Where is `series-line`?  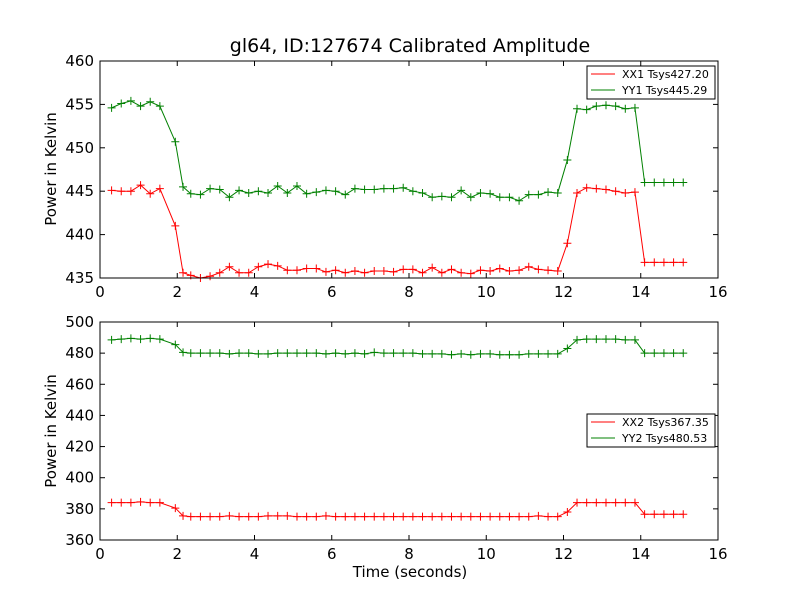
series-line is located at coordinates (397, 151).